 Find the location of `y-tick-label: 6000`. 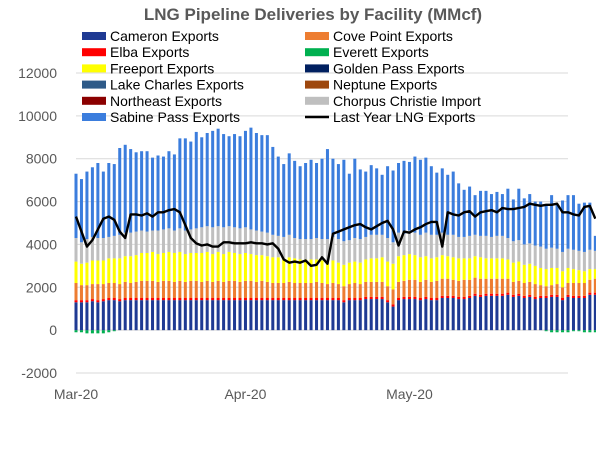

y-tick-label: 6000 is located at coordinates (41, 202).